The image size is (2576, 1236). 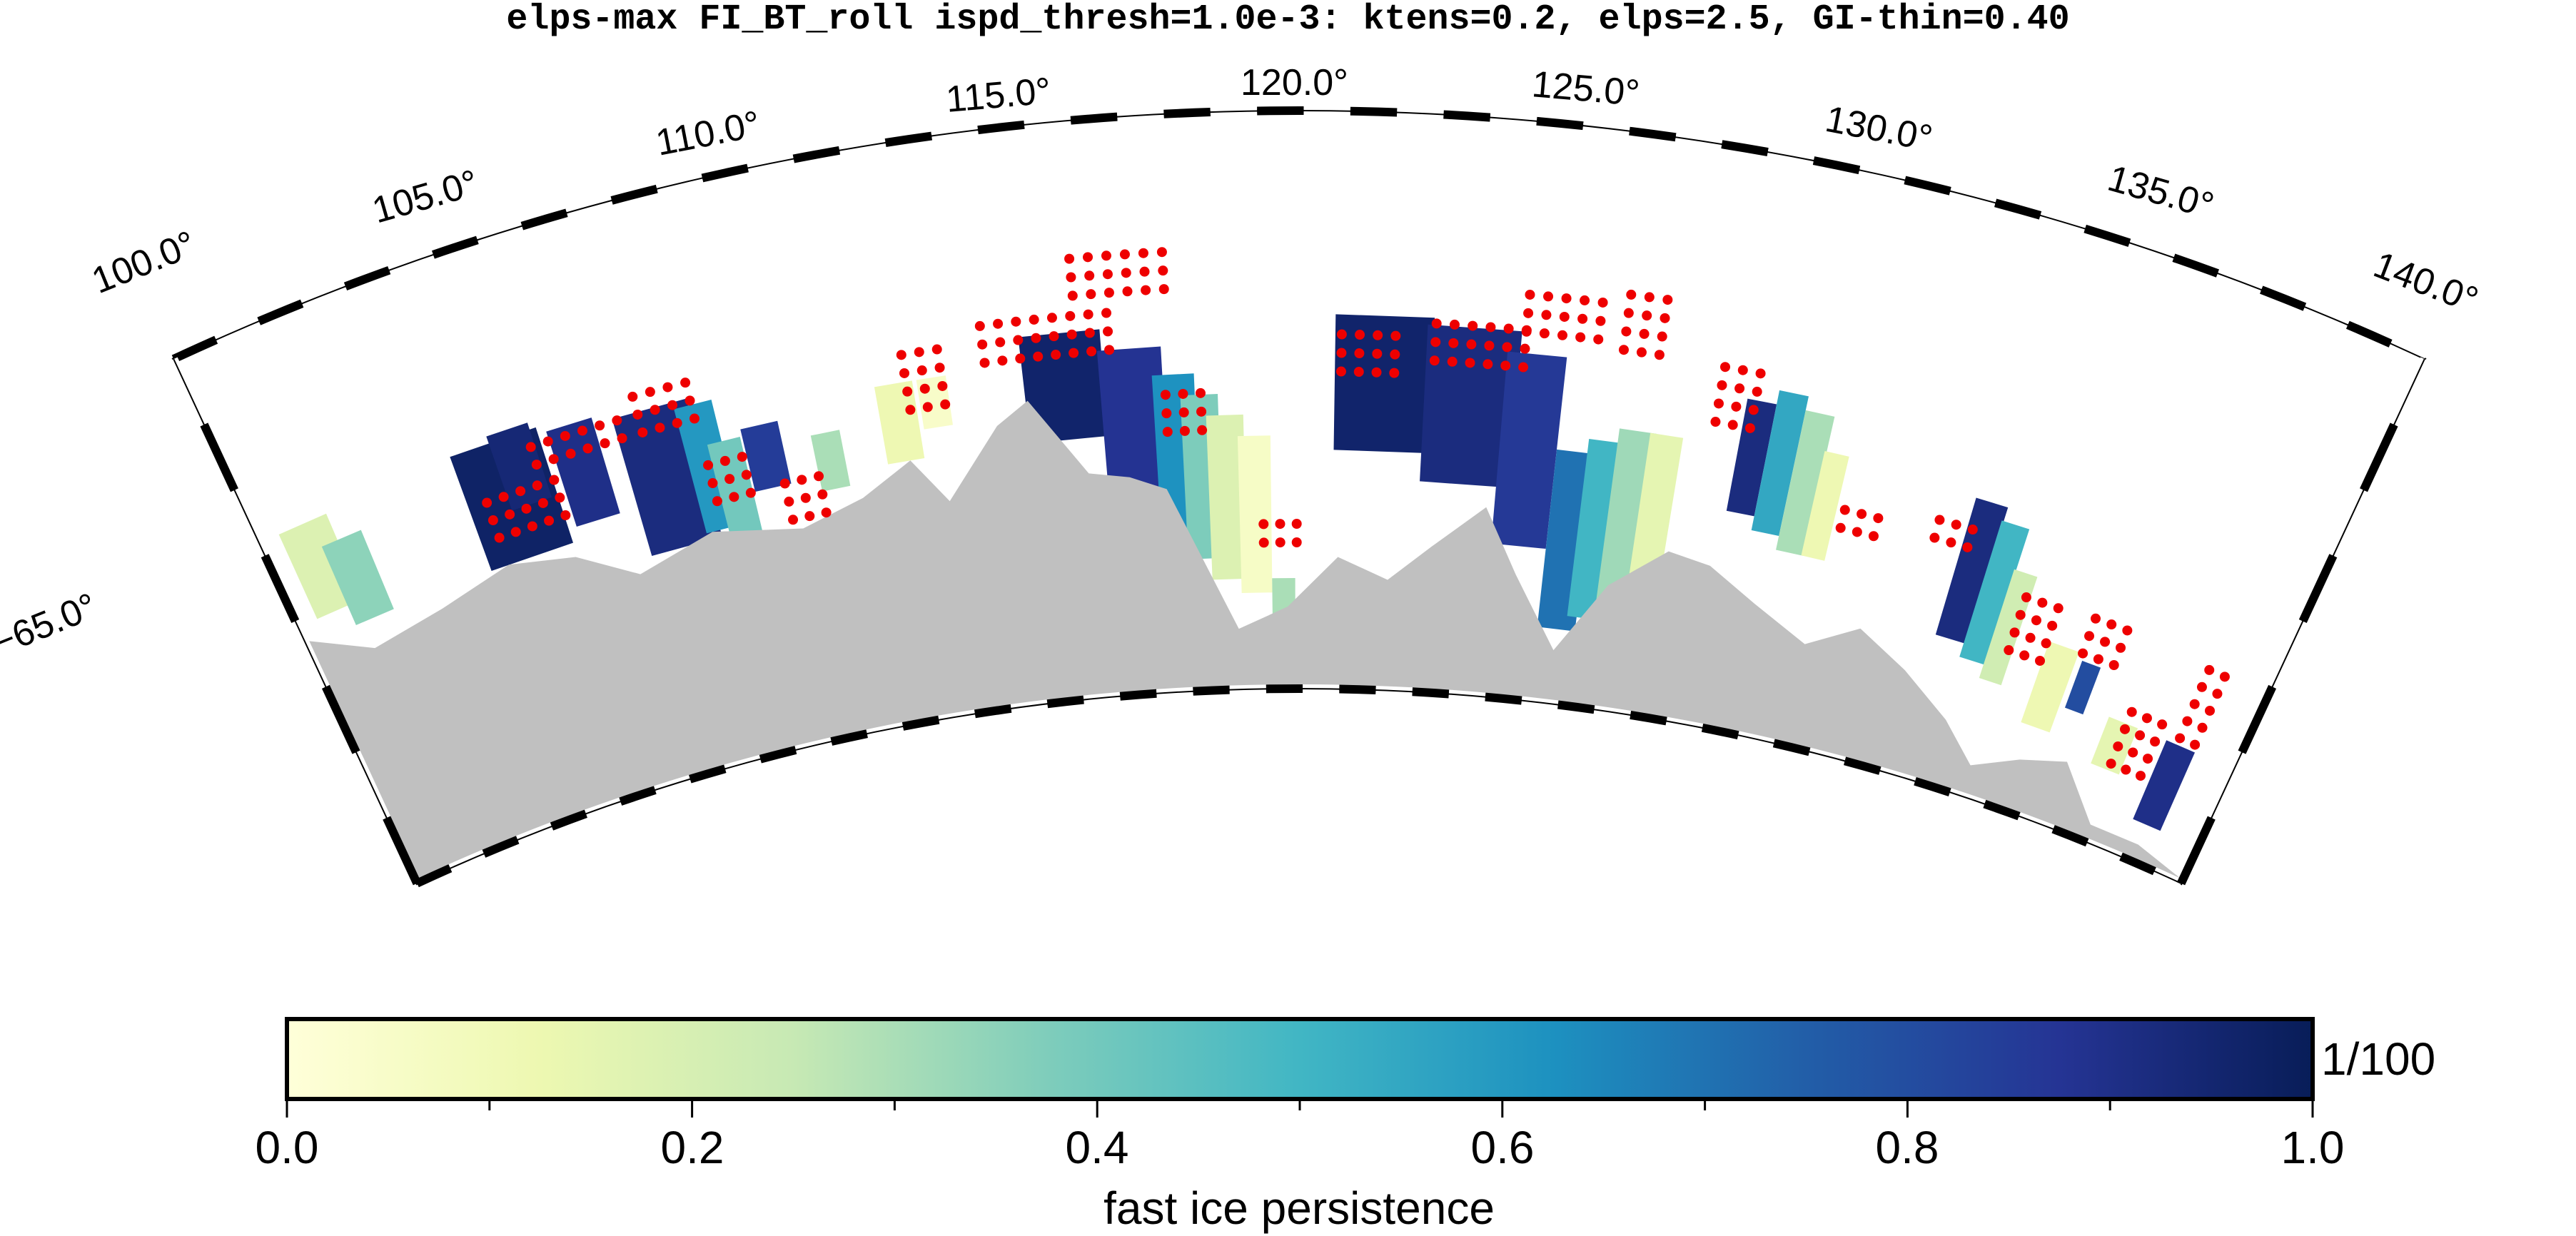 I want to click on colorbar-tick-label-4: 0.8, so click(x=1907, y=1147).